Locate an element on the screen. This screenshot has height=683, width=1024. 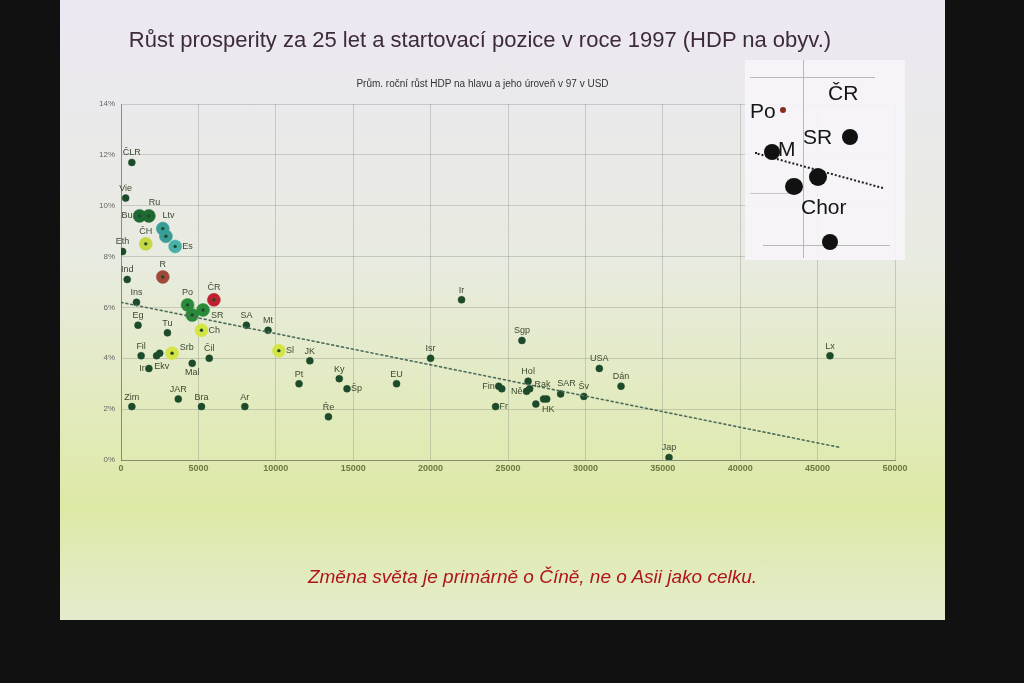
series-label: Ins is located at coordinates (136, 292).